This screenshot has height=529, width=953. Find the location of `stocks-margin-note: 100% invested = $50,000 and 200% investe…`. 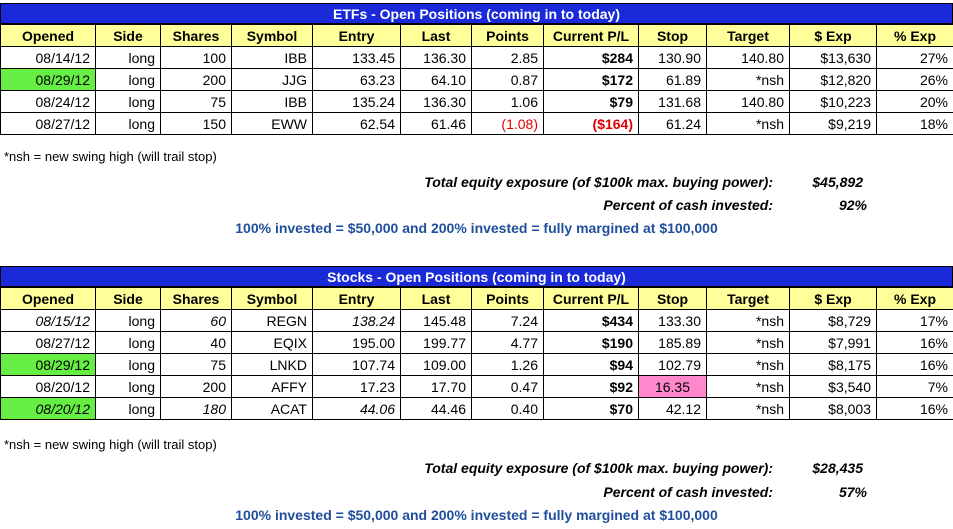

stocks-margin-note: 100% invested = $50,000 and 200% investe… is located at coordinates (476, 515).